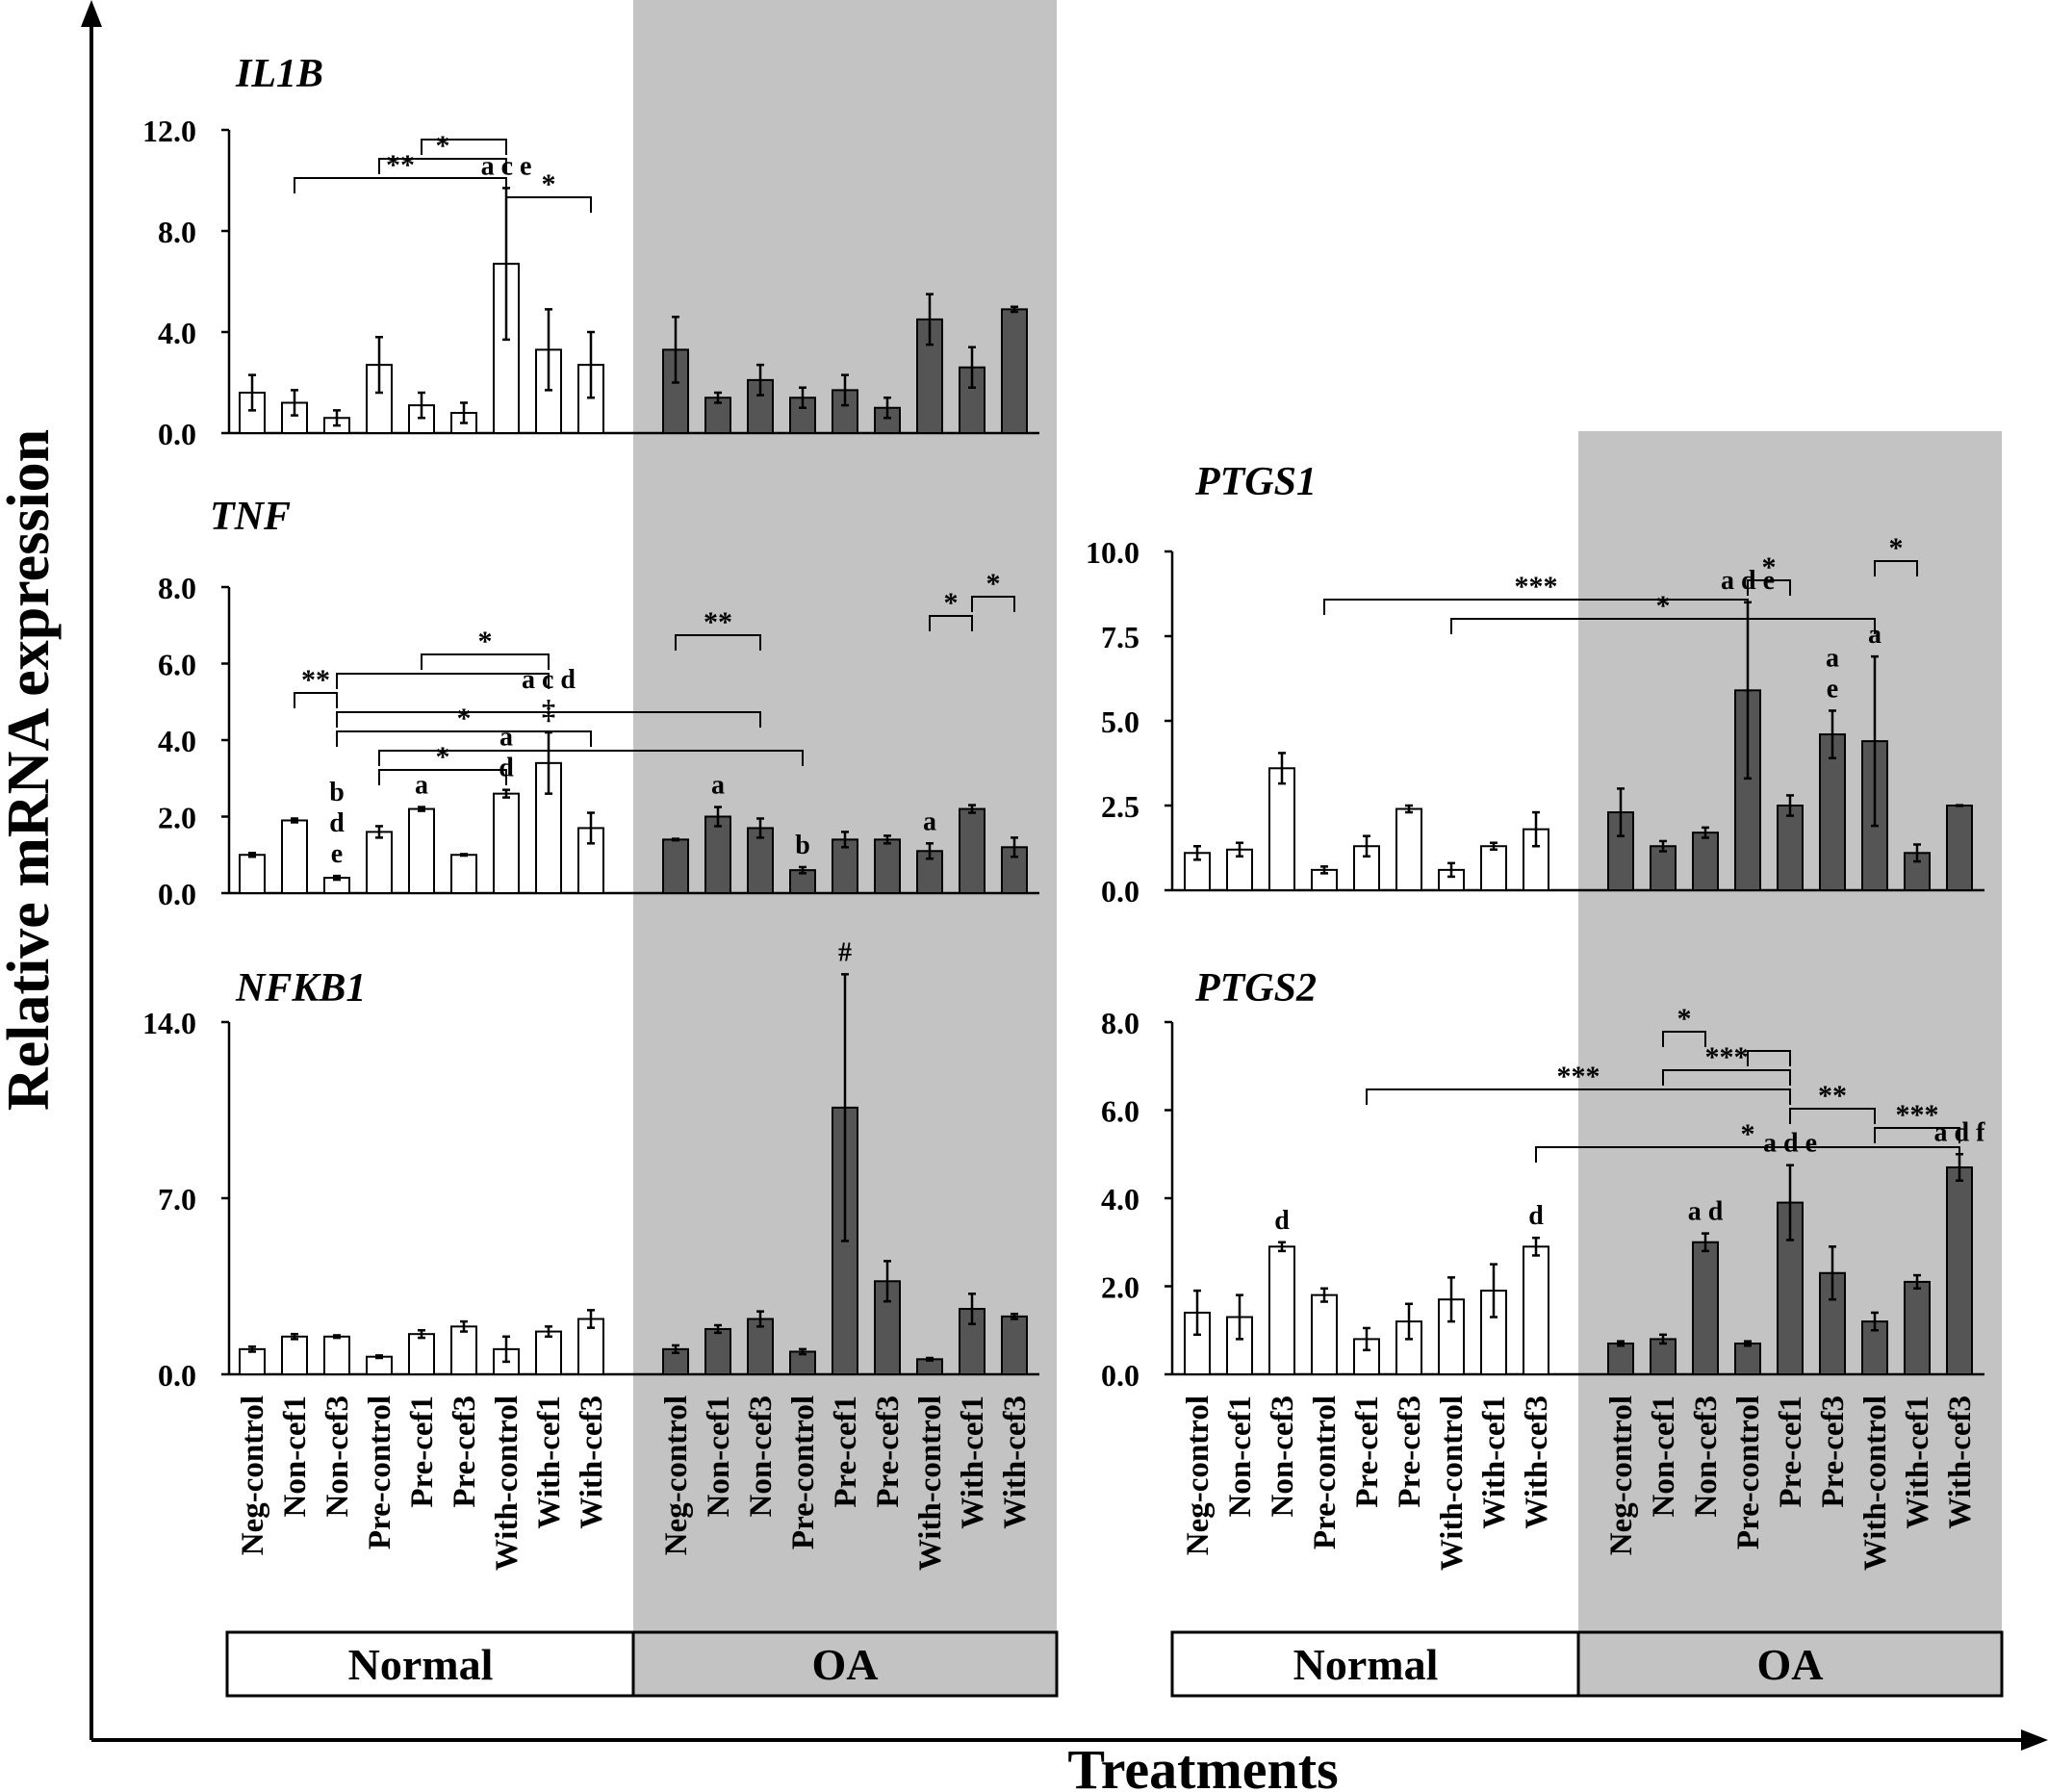 The width and height of the screenshot is (2048, 1792). I want to click on ptgs1-comparison-bracket, so click(1536, 607).